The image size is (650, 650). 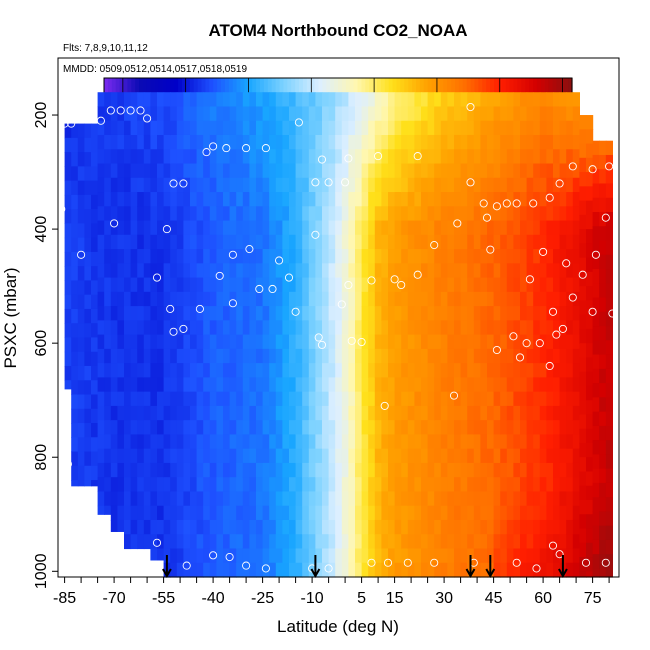 What do you see at coordinates (105, 48) in the screenshot?
I see `flights-note: Flts: 7,8,9,10,11,12` at bounding box center [105, 48].